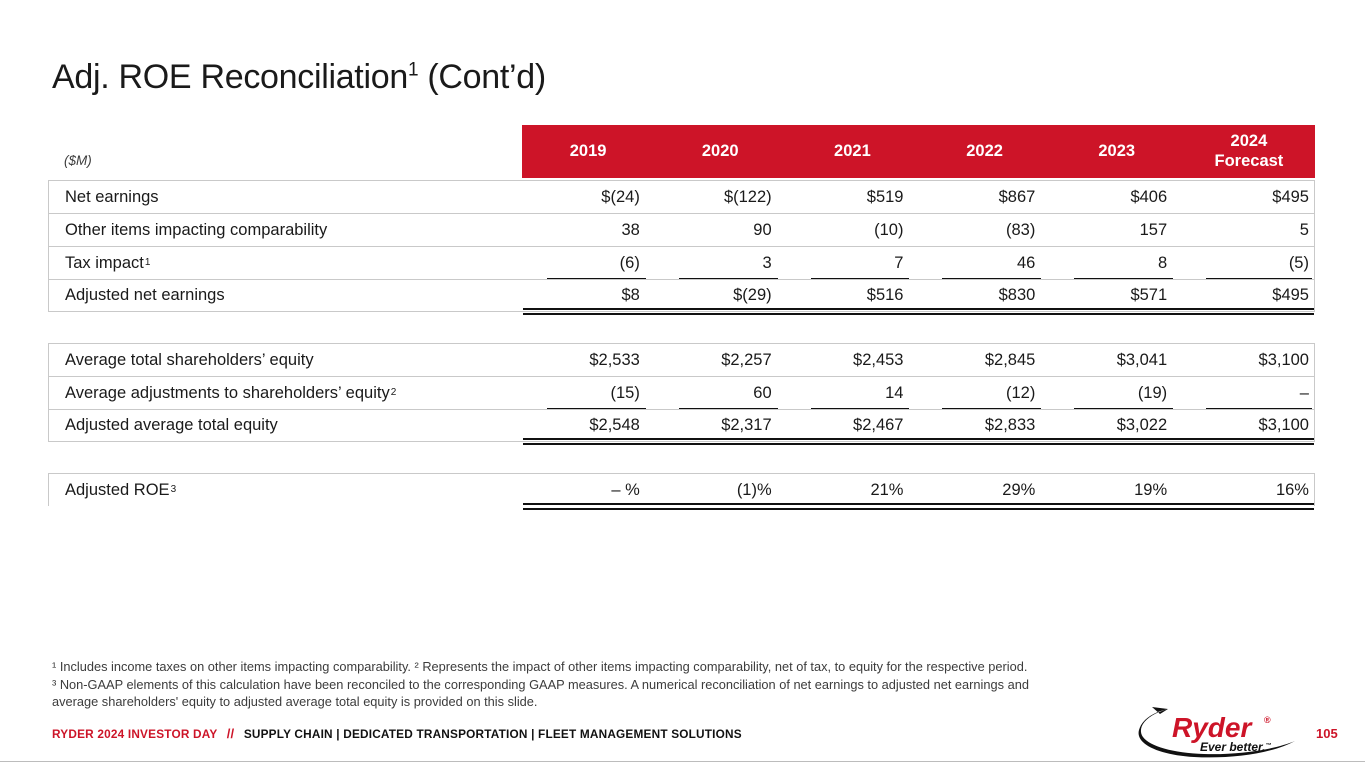 This screenshot has height=768, width=1365. I want to click on page-number: 105, so click(1327, 733).